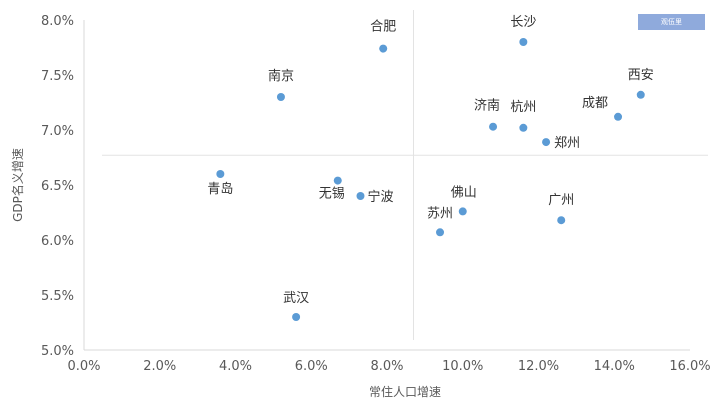 The image size is (720, 405). What do you see at coordinates (235, 366) in the screenshot?
I see `x-tick-label: 4.0%` at bounding box center [235, 366].